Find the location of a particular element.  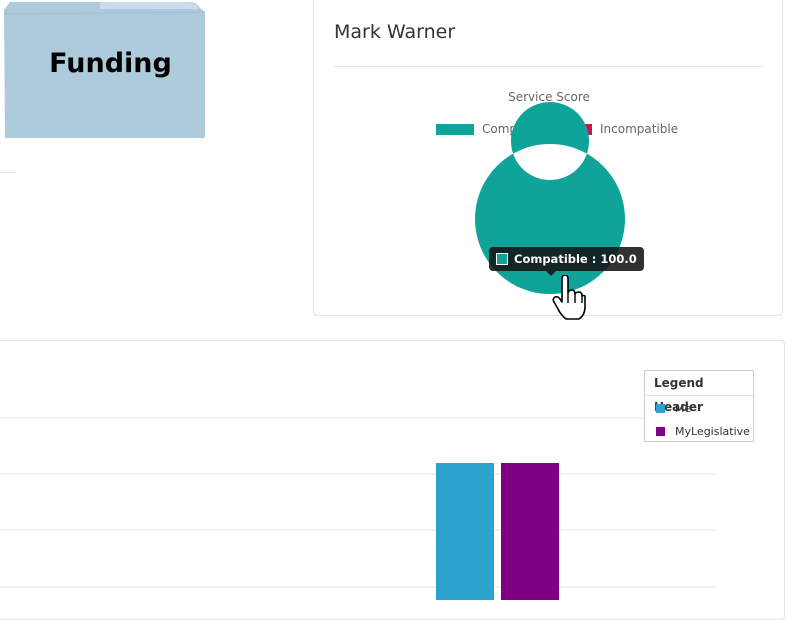

donut-slice-compatible is located at coordinates (549, 198).